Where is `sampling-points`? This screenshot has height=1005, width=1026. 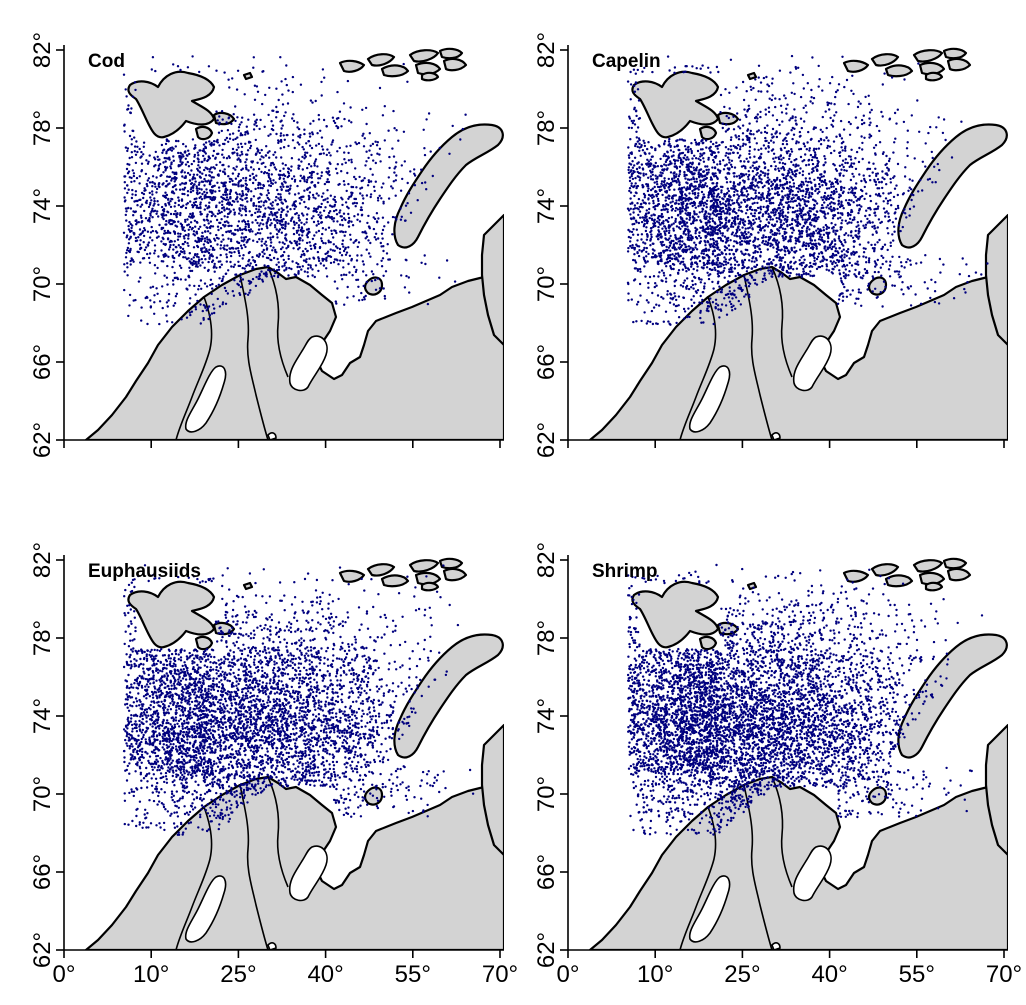 sampling-points is located at coordinates (807, 190).